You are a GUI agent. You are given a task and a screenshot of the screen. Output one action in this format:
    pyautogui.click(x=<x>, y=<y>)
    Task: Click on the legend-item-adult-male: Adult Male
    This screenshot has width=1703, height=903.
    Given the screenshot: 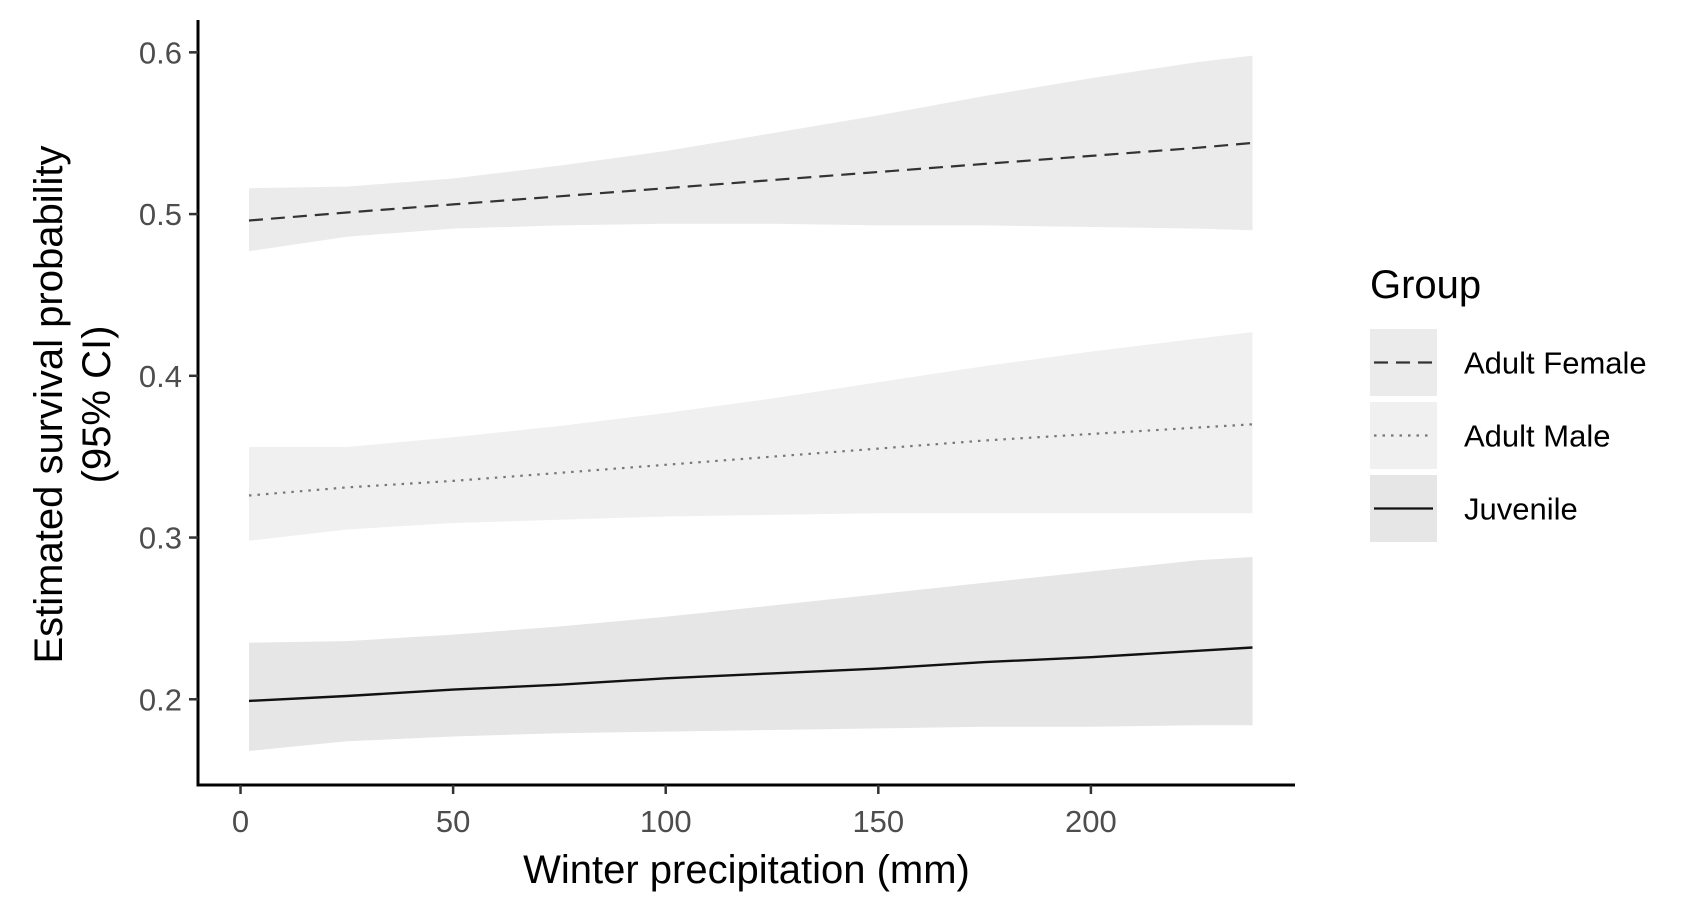 What is the action you would take?
    pyautogui.click(x=1490, y=435)
    